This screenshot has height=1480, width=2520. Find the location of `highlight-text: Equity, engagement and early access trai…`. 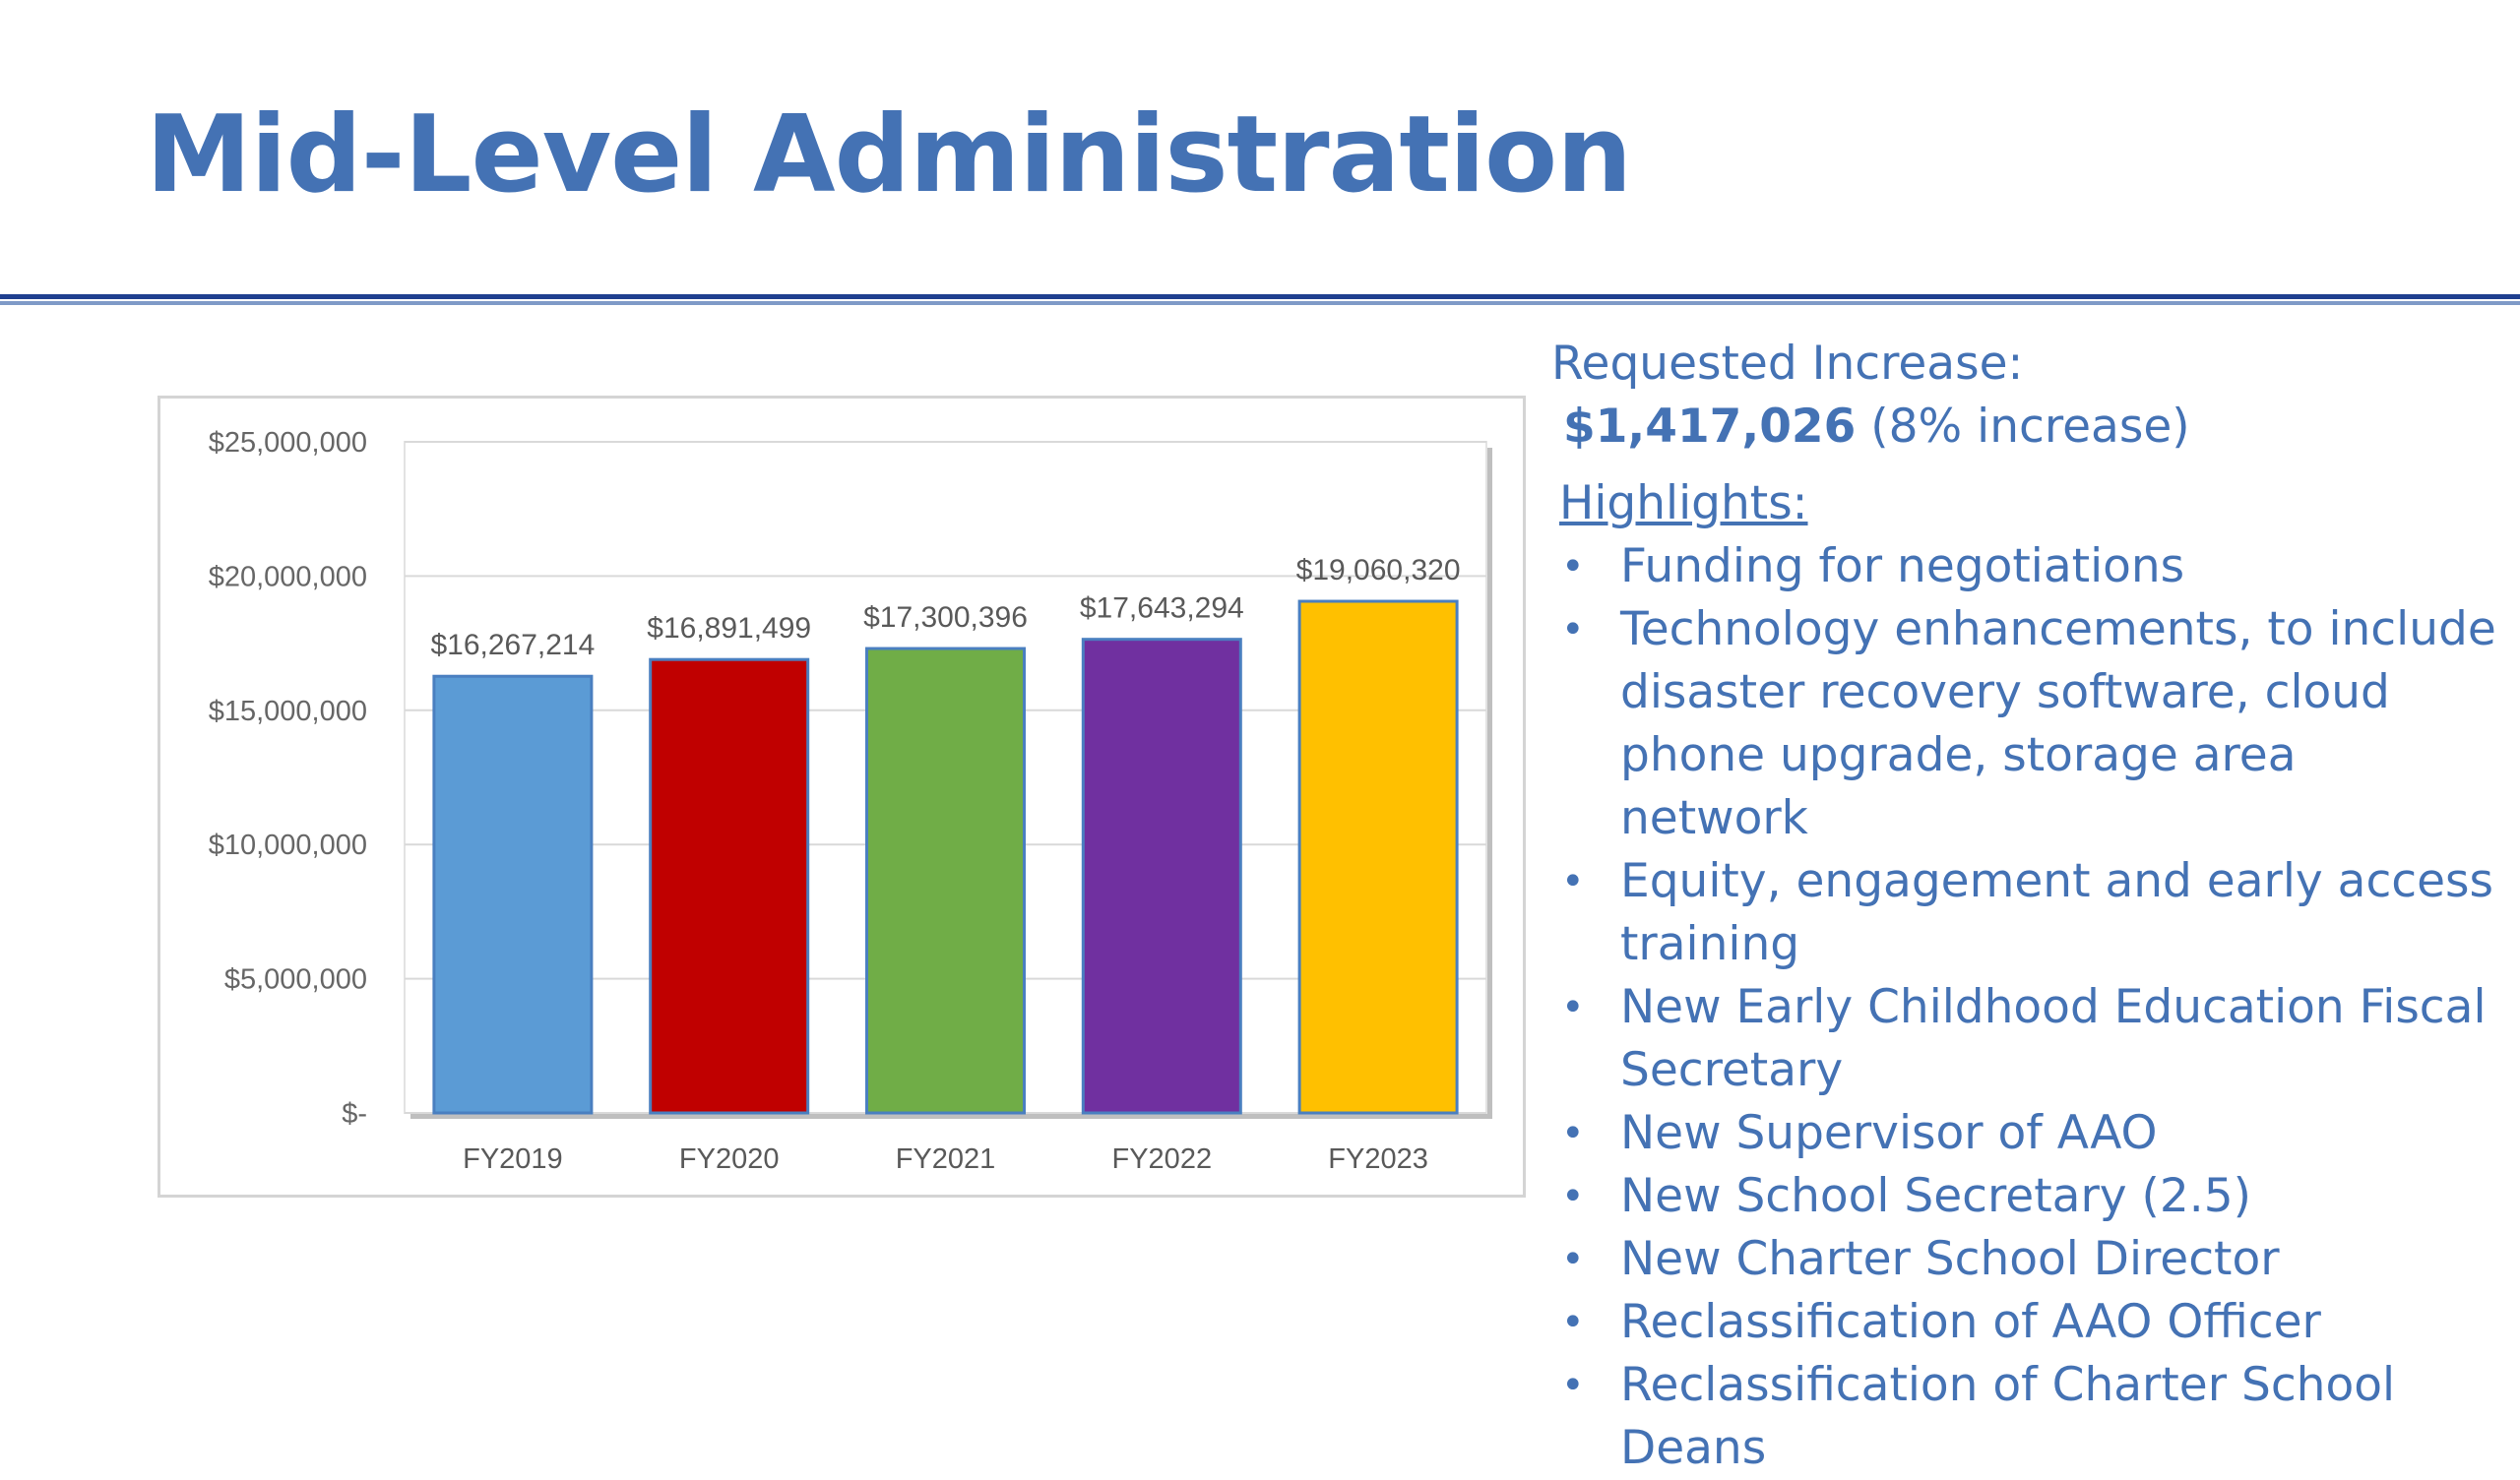

highlight-text: Equity, engagement and early access trai… is located at coordinates (2057, 913).